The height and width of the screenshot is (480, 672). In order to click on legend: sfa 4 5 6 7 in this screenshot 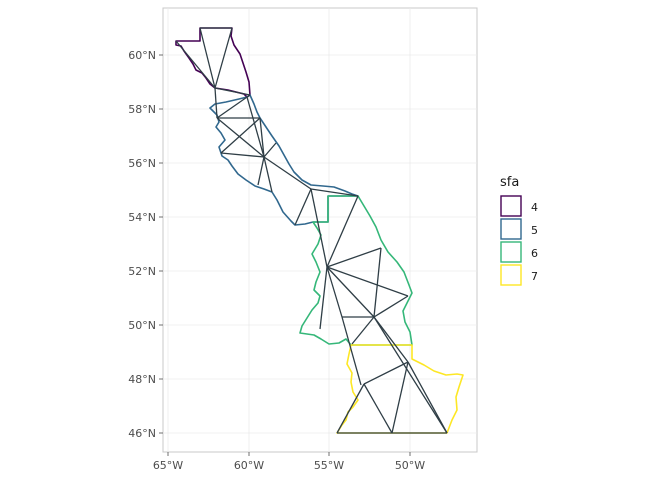, I will do `click(519, 230)`.